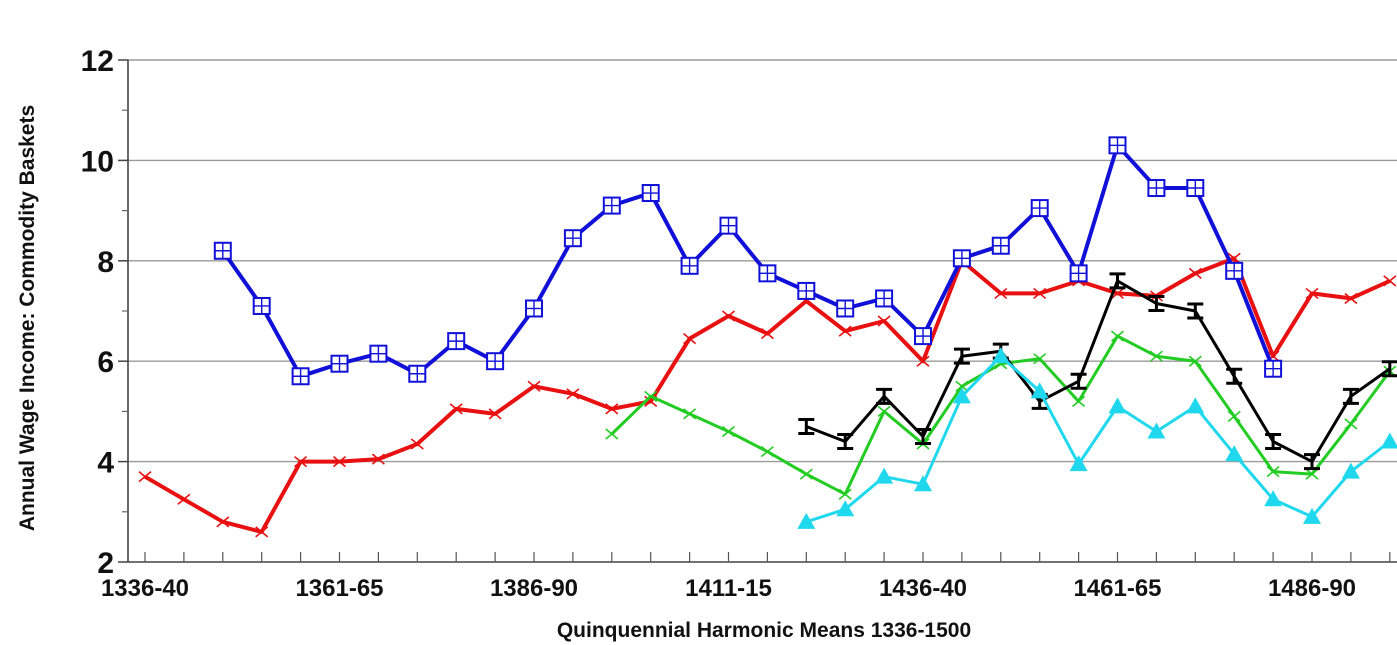 The width and height of the screenshot is (1397, 645). I want to click on y-tick-label: 6, so click(105, 362).